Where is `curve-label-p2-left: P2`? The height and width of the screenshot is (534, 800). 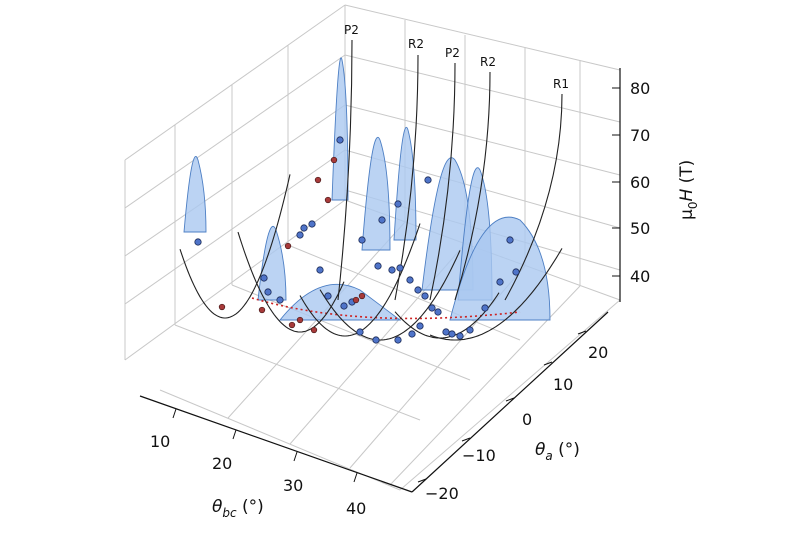 curve-label-p2-left: P2 is located at coordinates (351, 30).